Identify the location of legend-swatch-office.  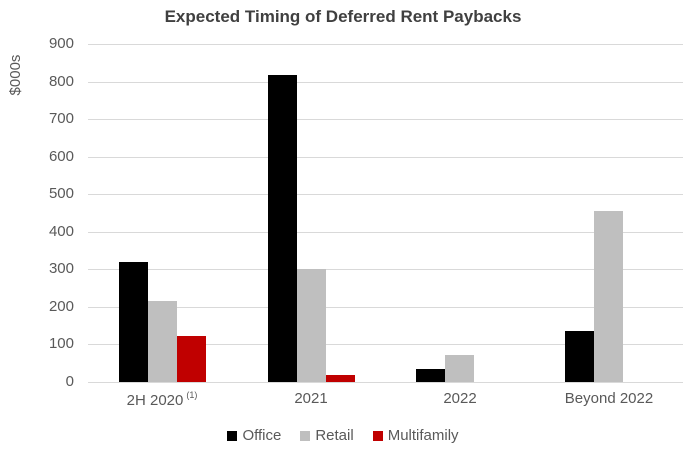
(232, 435).